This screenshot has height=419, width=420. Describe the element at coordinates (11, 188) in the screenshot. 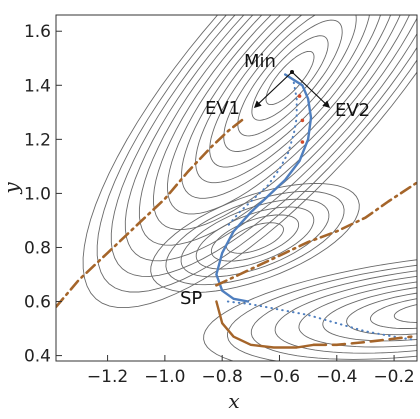

I see `y-axis-label: y` at that location.